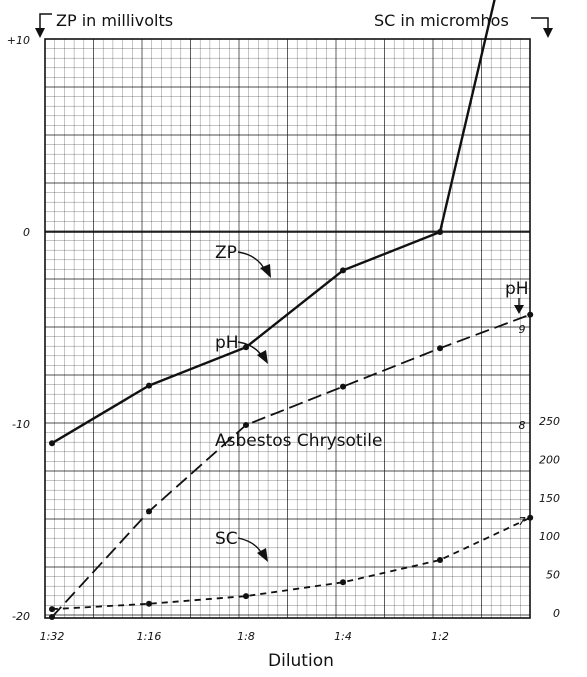  Describe the element at coordinates (21, 616) in the screenshot. I see `zp-tick-label: -20` at that location.